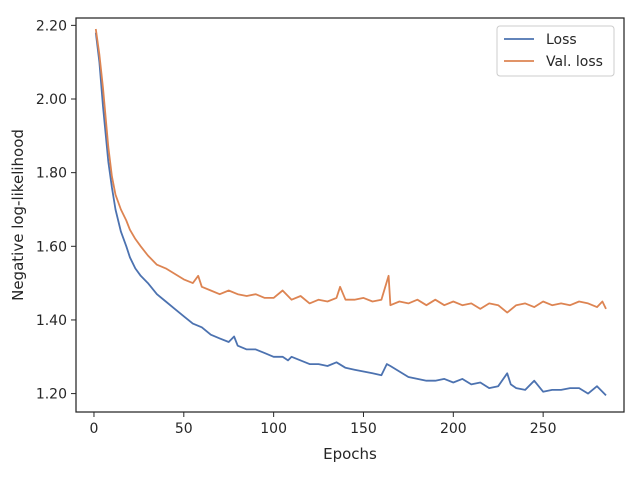  I want to click on x-tick-label: 0, so click(94, 429).